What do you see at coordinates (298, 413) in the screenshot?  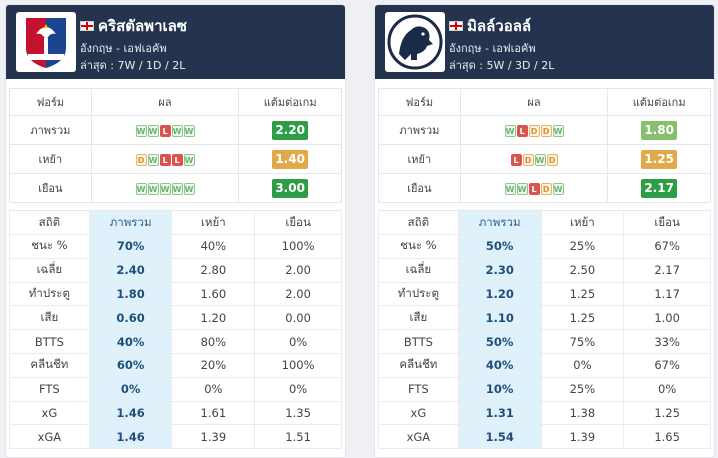 I see `stat-away: 1.35` at bounding box center [298, 413].